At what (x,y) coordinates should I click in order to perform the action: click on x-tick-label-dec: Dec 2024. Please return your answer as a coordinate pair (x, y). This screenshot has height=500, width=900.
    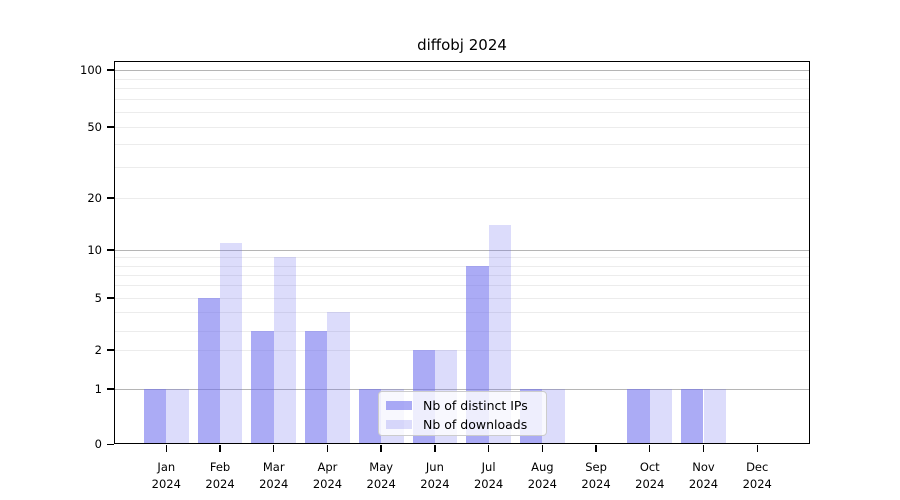
    Looking at the image, I should click on (757, 475).